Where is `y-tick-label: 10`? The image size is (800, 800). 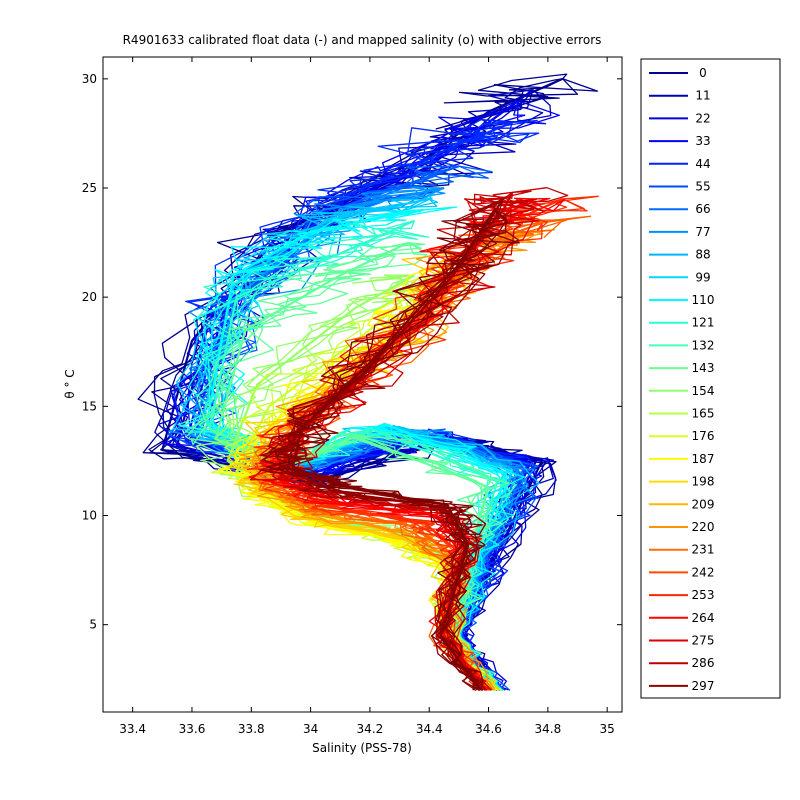
y-tick-label: 10 is located at coordinates (89, 516).